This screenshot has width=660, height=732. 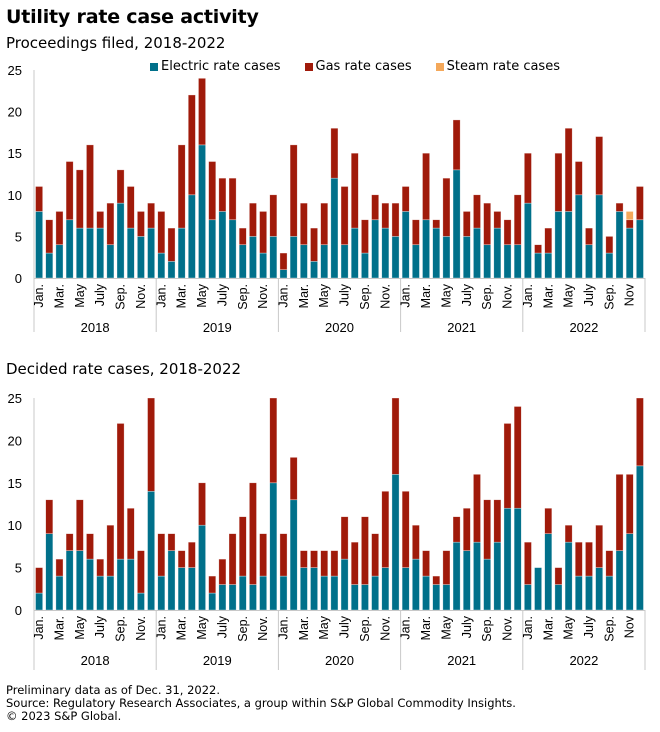 I want to click on year-label: 2020, so click(x=339, y=326).